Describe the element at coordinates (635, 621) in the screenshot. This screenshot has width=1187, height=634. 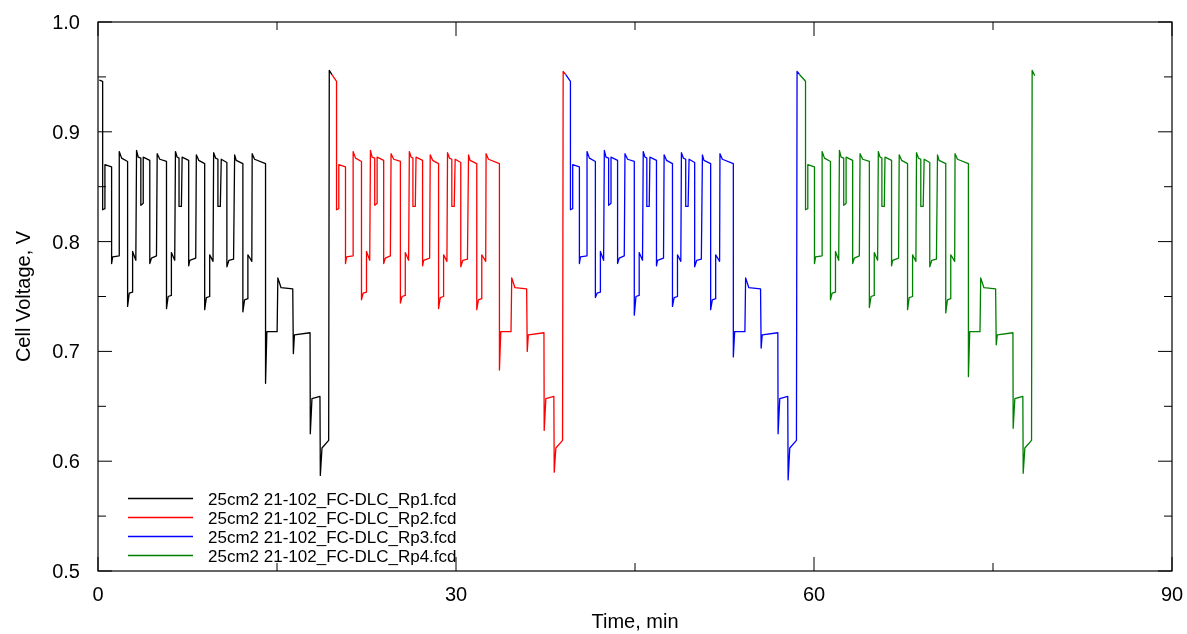
I see `x-axis-title: Time, min` at that location.